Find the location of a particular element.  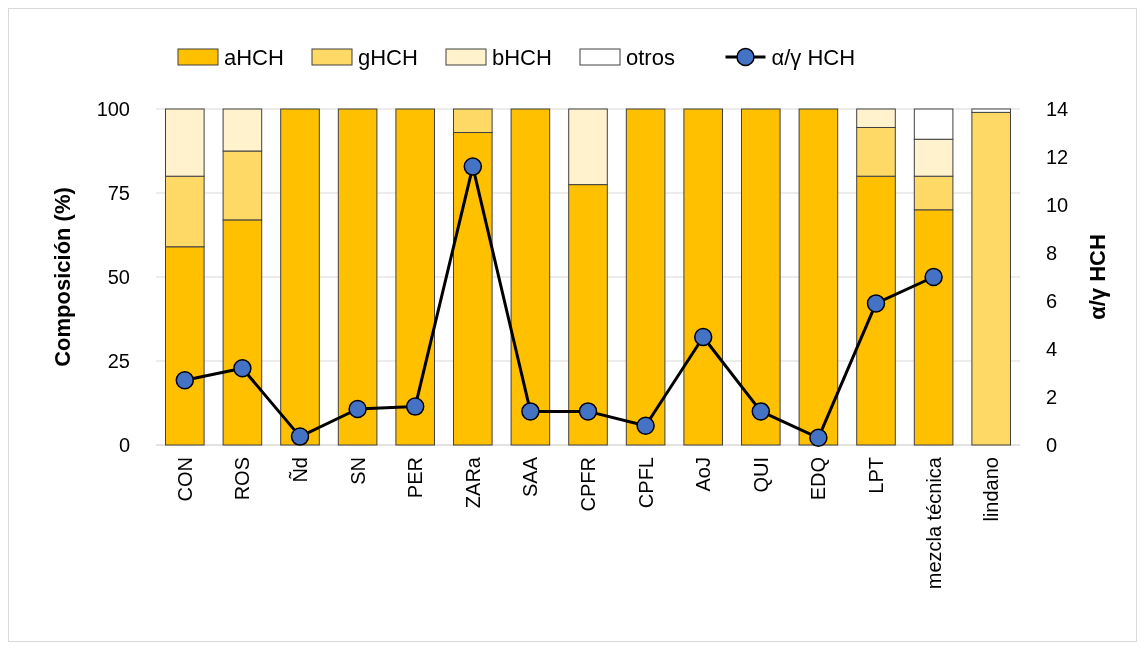

x-tick-label: SN is located at coordinates (357, 471).